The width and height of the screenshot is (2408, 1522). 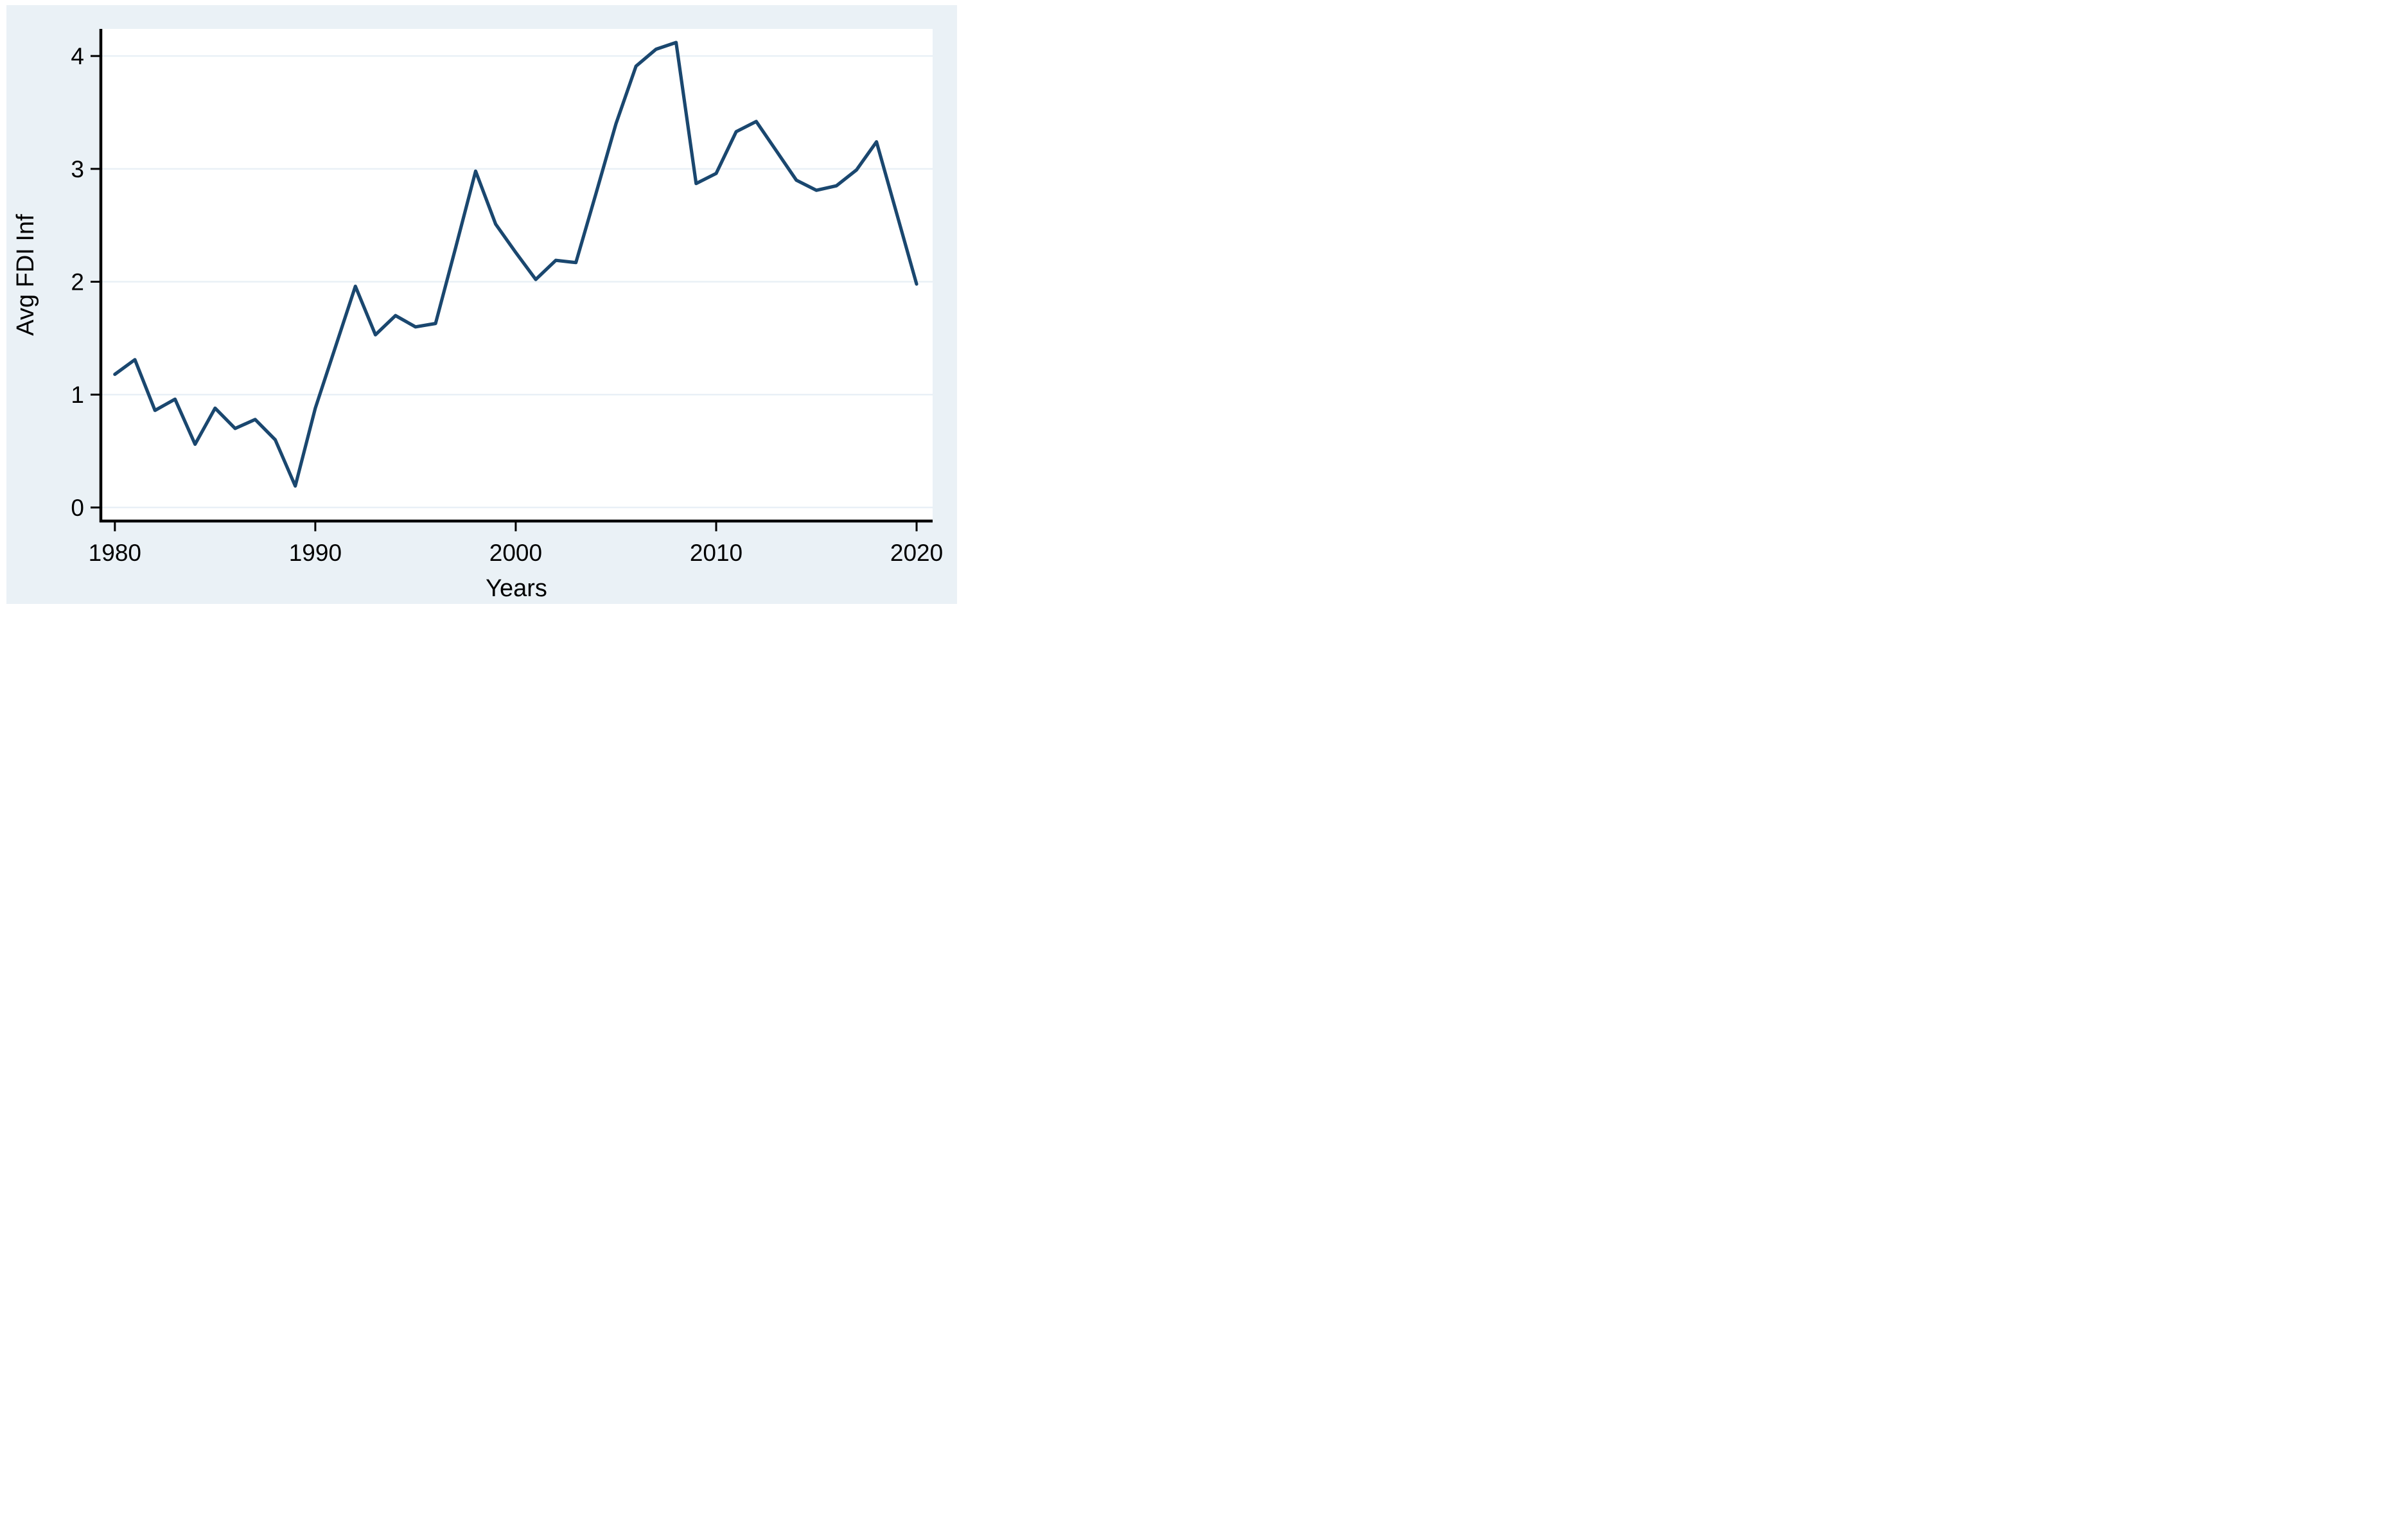 I want to click on y-tick-label-1: 1, so click(x=77, y=395).